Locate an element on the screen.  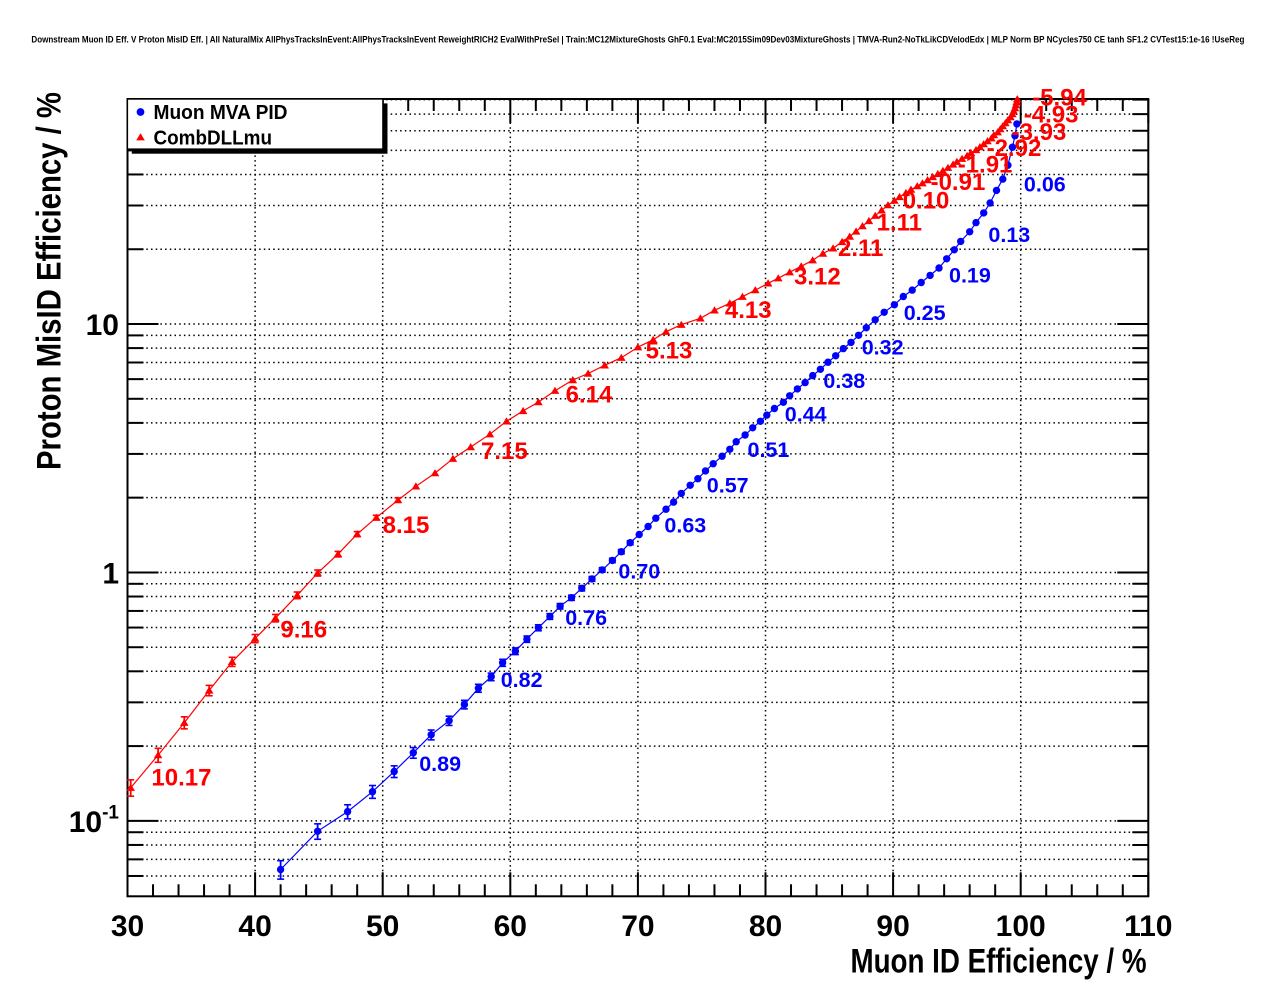
legend-label: CombDLLmu is located at coordinates (213, 137).